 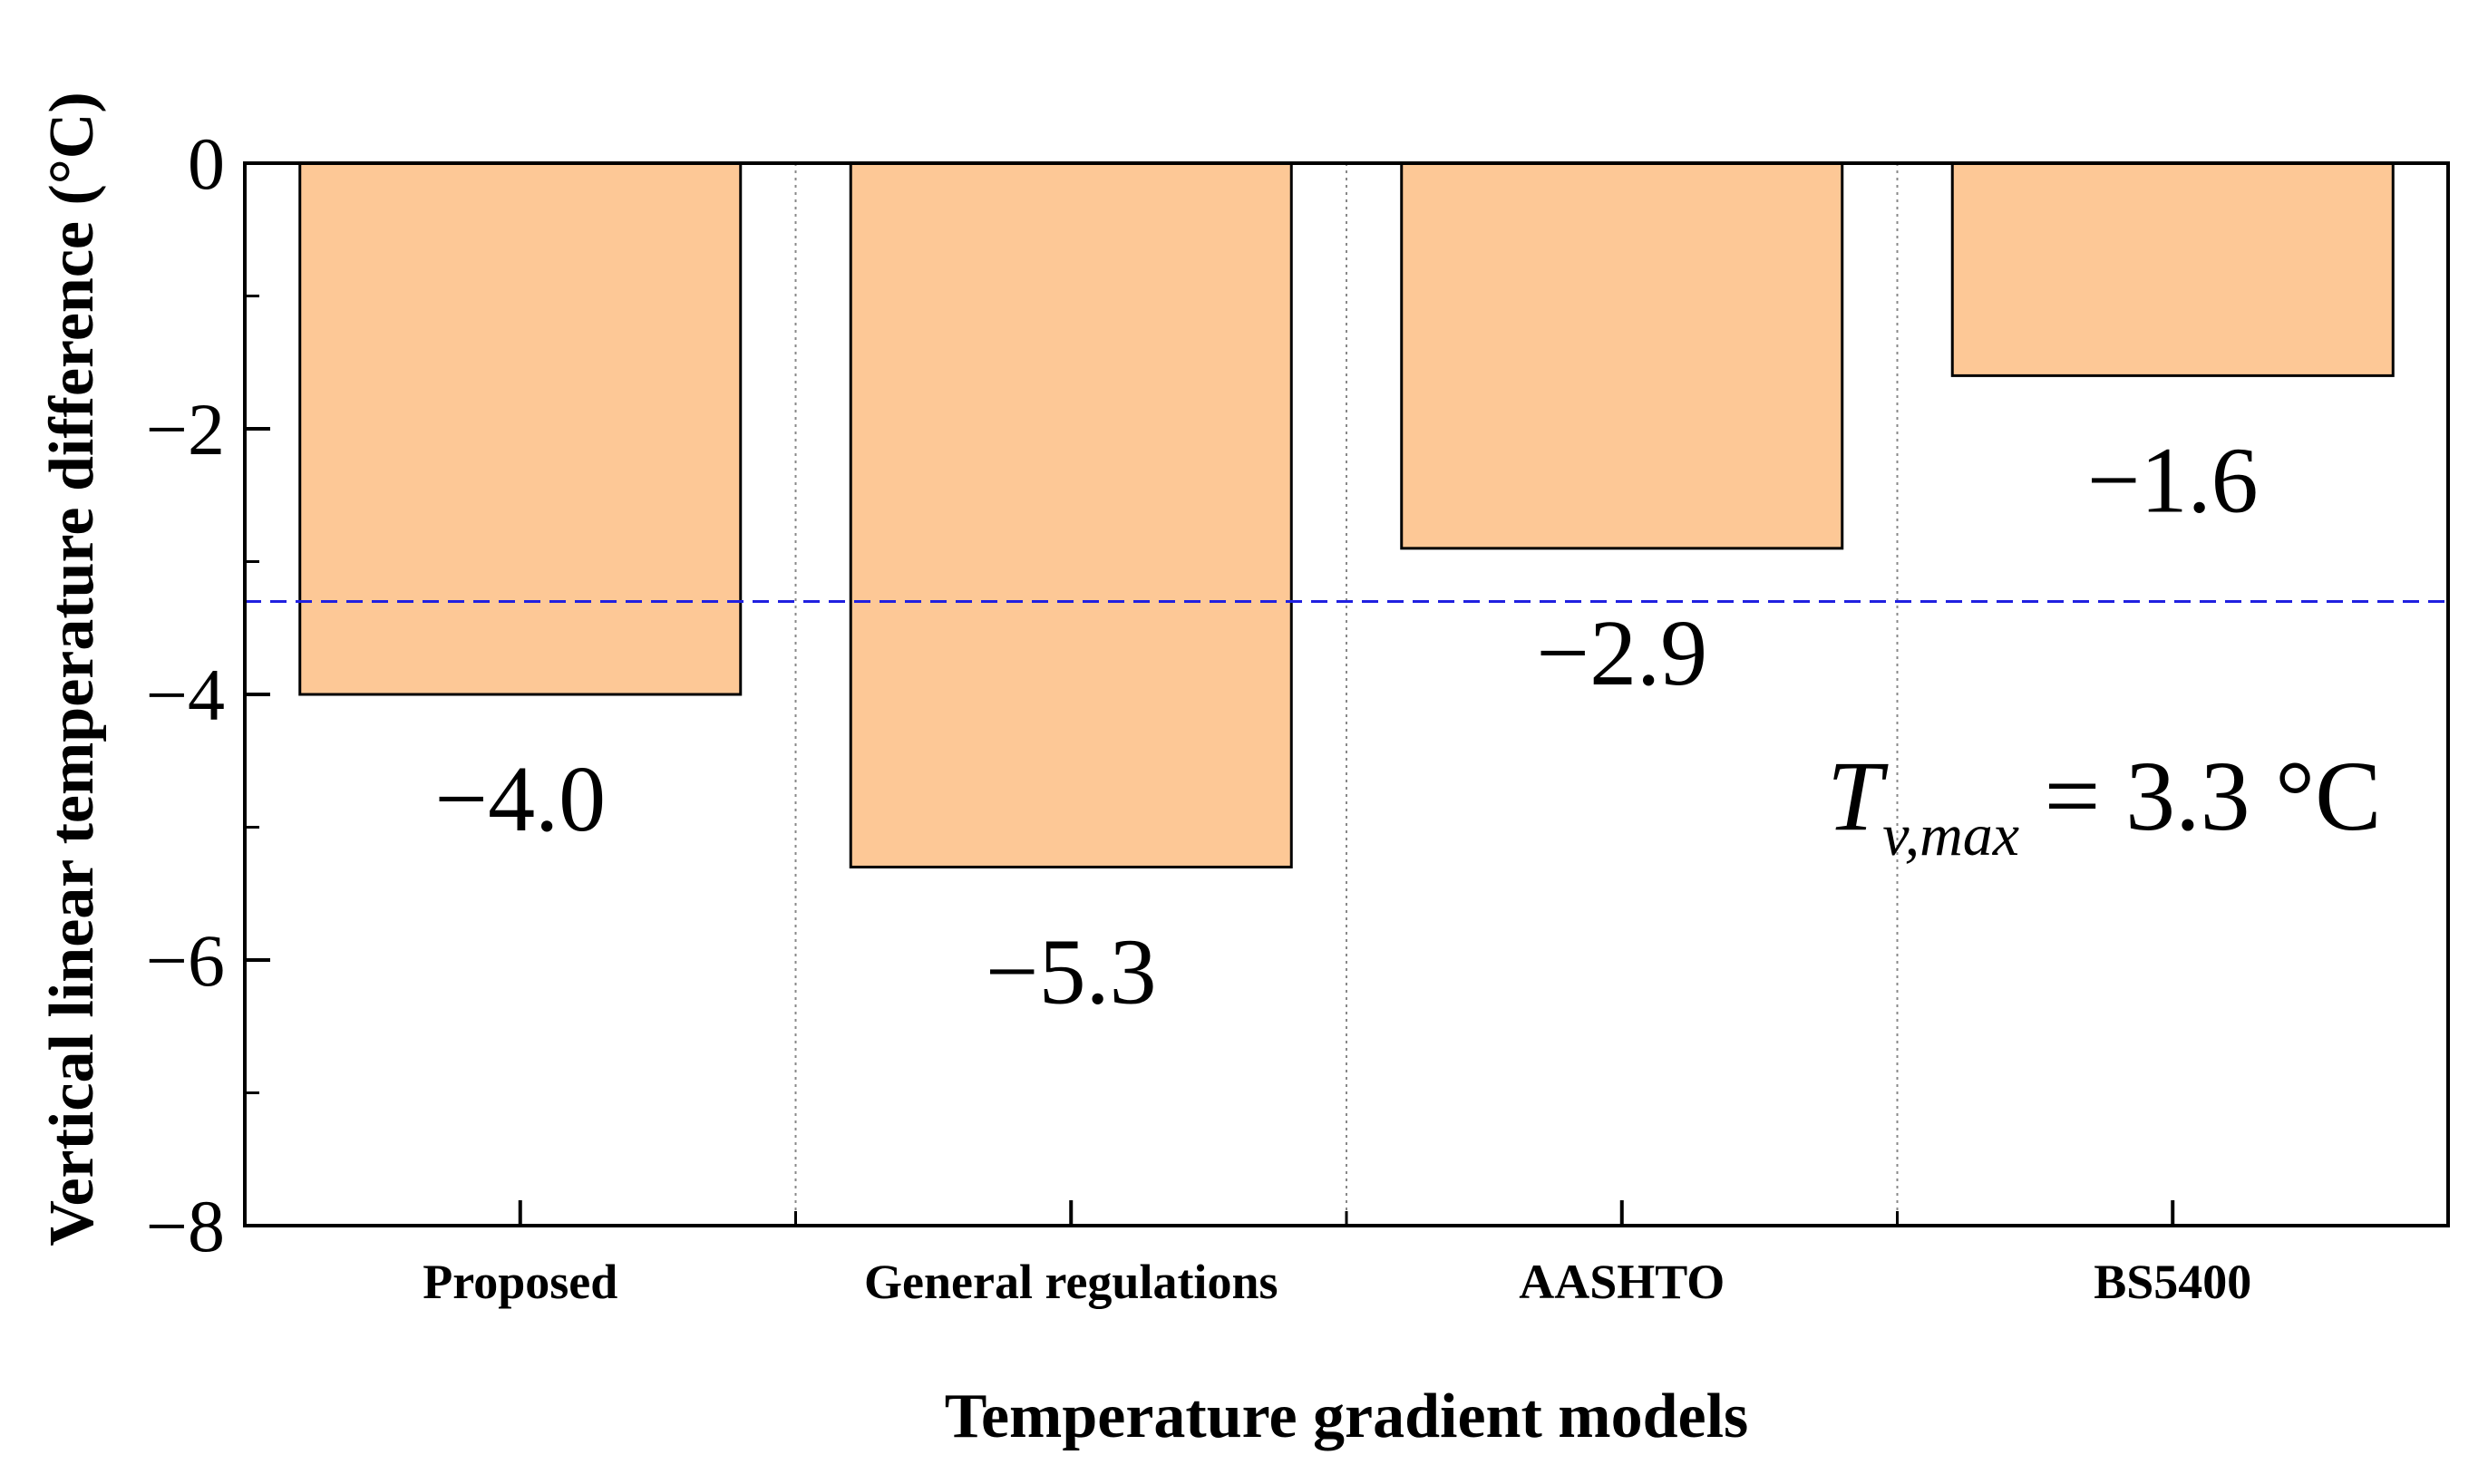 What do you see at coordinates (1071, 1282) in the screenshot?
I see `x-category-label: General regulations` at bounding box center [1071, 1282].